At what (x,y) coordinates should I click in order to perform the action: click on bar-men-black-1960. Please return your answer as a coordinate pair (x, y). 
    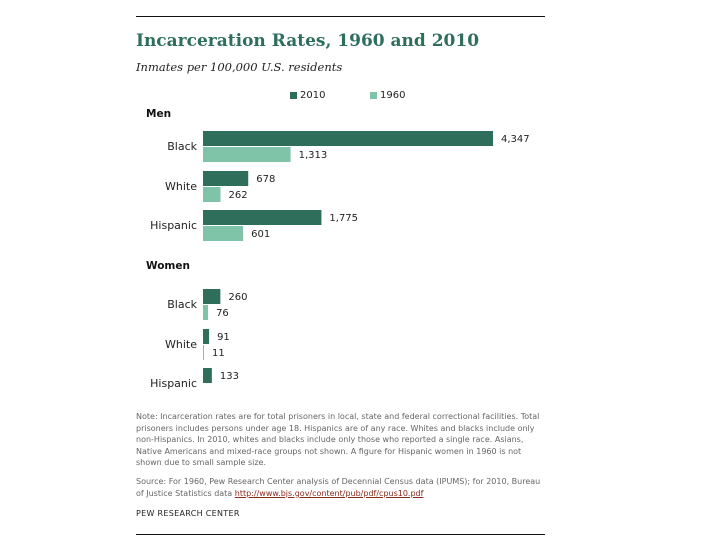
    Looking at the image, I should click on (247, 154).